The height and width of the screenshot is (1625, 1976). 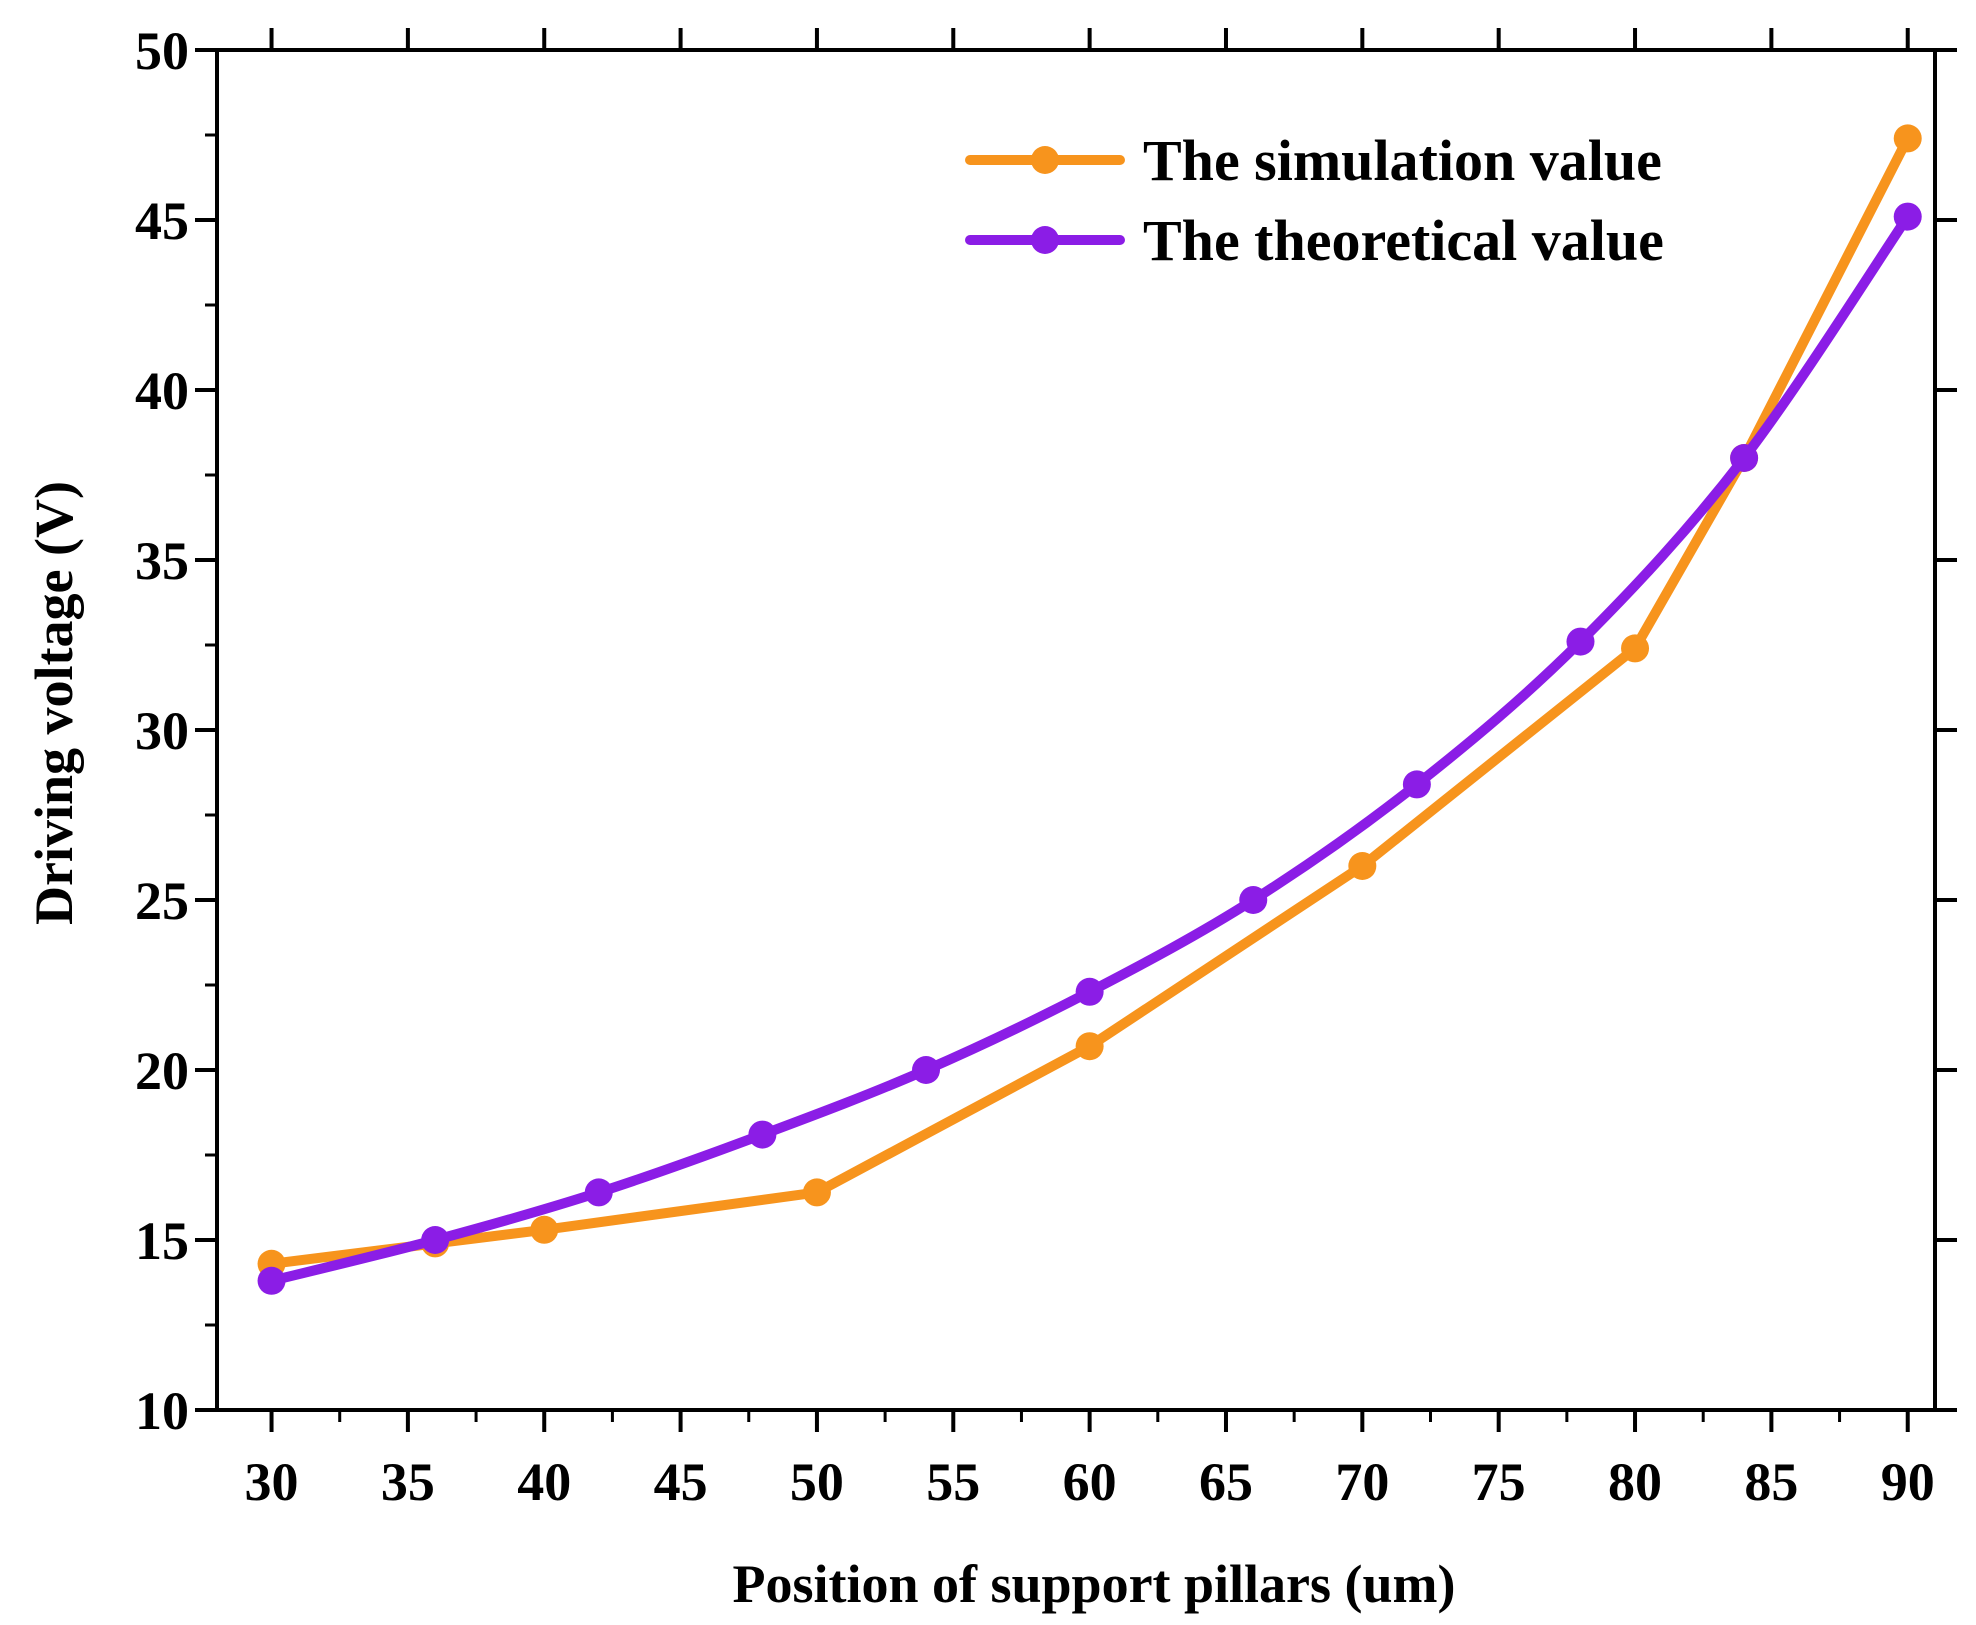 I want to click on legend-label: The simulation value, so click(x=1402, y=160).